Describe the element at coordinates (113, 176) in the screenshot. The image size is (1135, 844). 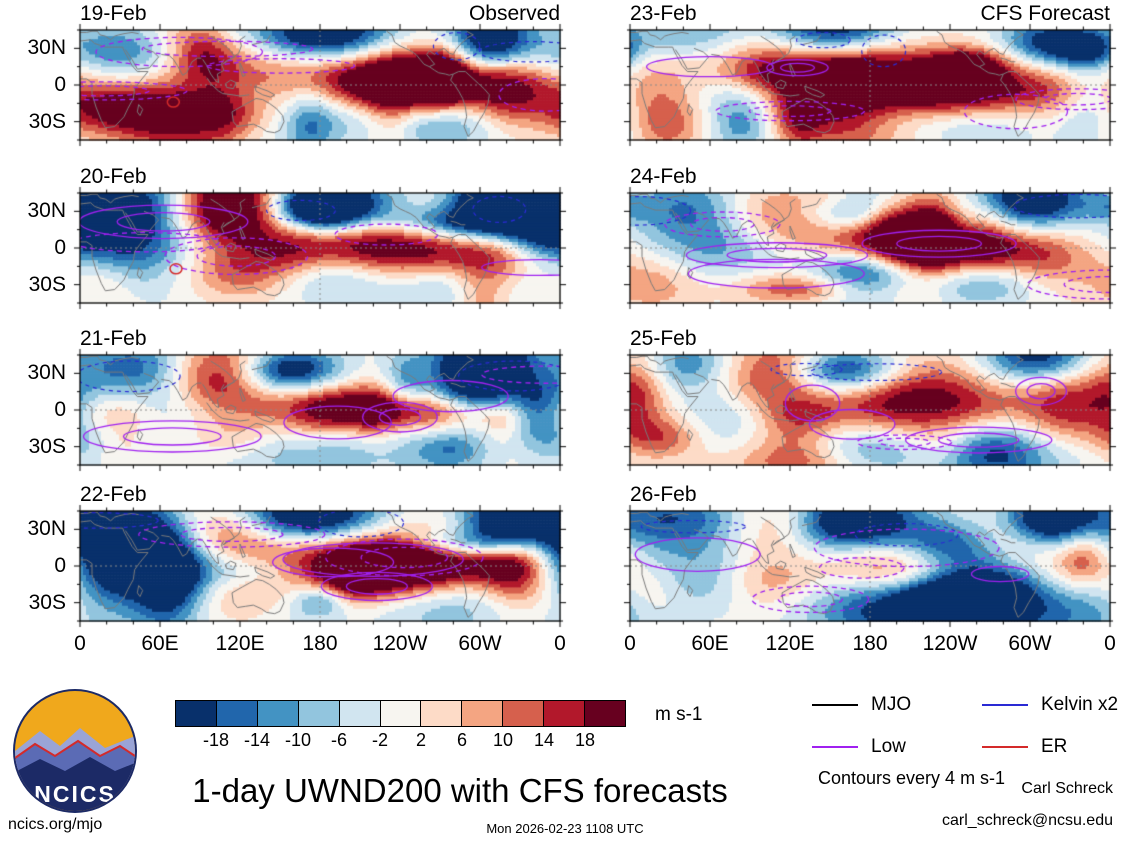
I see `panel-date-label: 20-Feb` at that location.